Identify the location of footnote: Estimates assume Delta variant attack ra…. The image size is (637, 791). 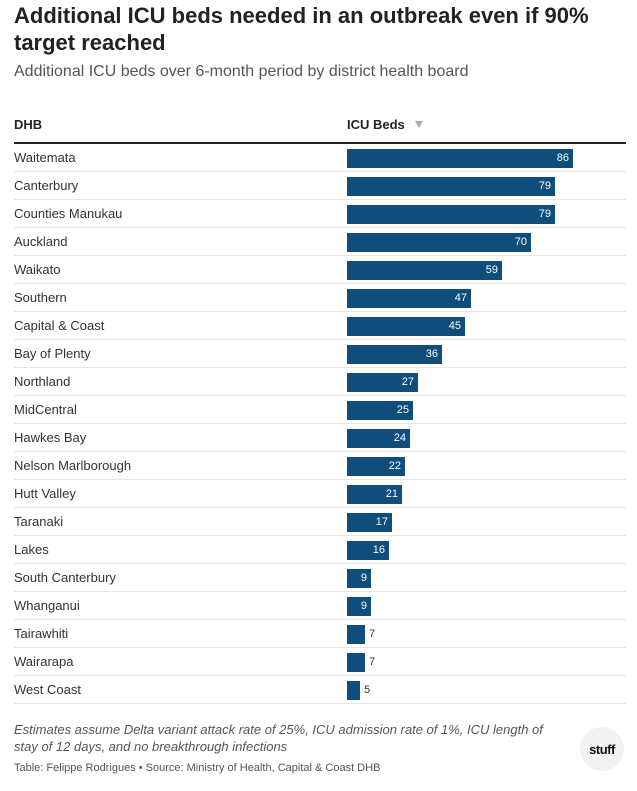
(278, 738).